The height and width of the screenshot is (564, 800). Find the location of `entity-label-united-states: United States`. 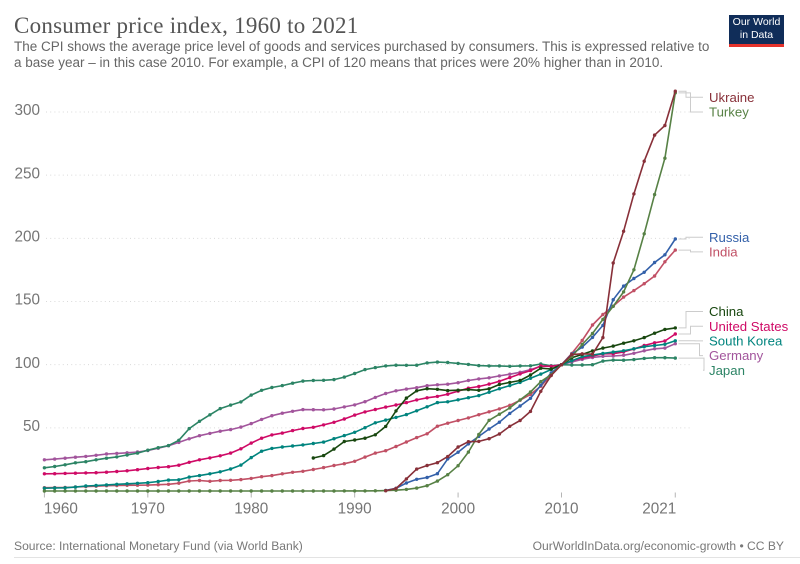

entity-label-united-states: United States is located at coordinates (749, 326).